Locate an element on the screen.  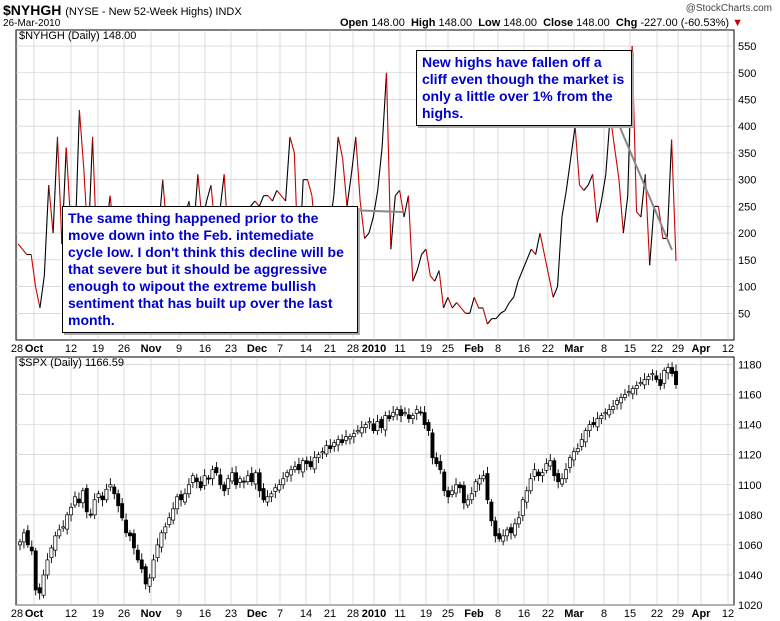
y-tick-label: 50 is located at coordinates (744, 314).